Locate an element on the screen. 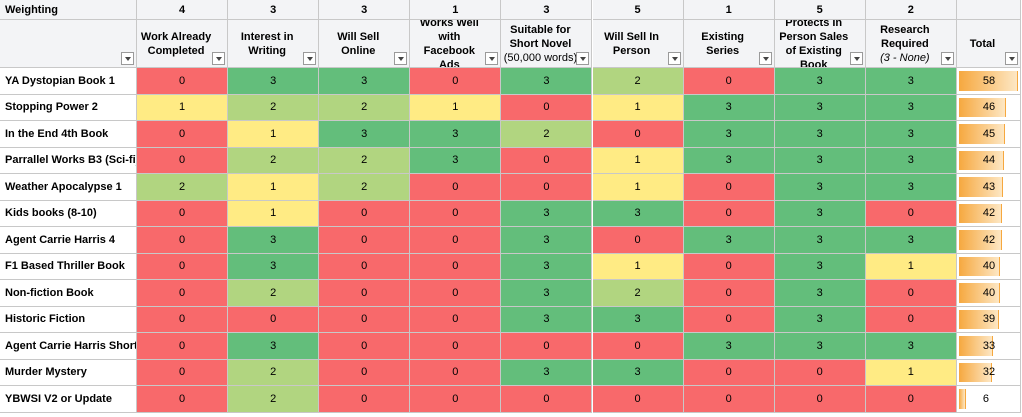 The width and height of the screenshot is (1022, 417). total-cell: 32 is located at coordinates (988, 372).